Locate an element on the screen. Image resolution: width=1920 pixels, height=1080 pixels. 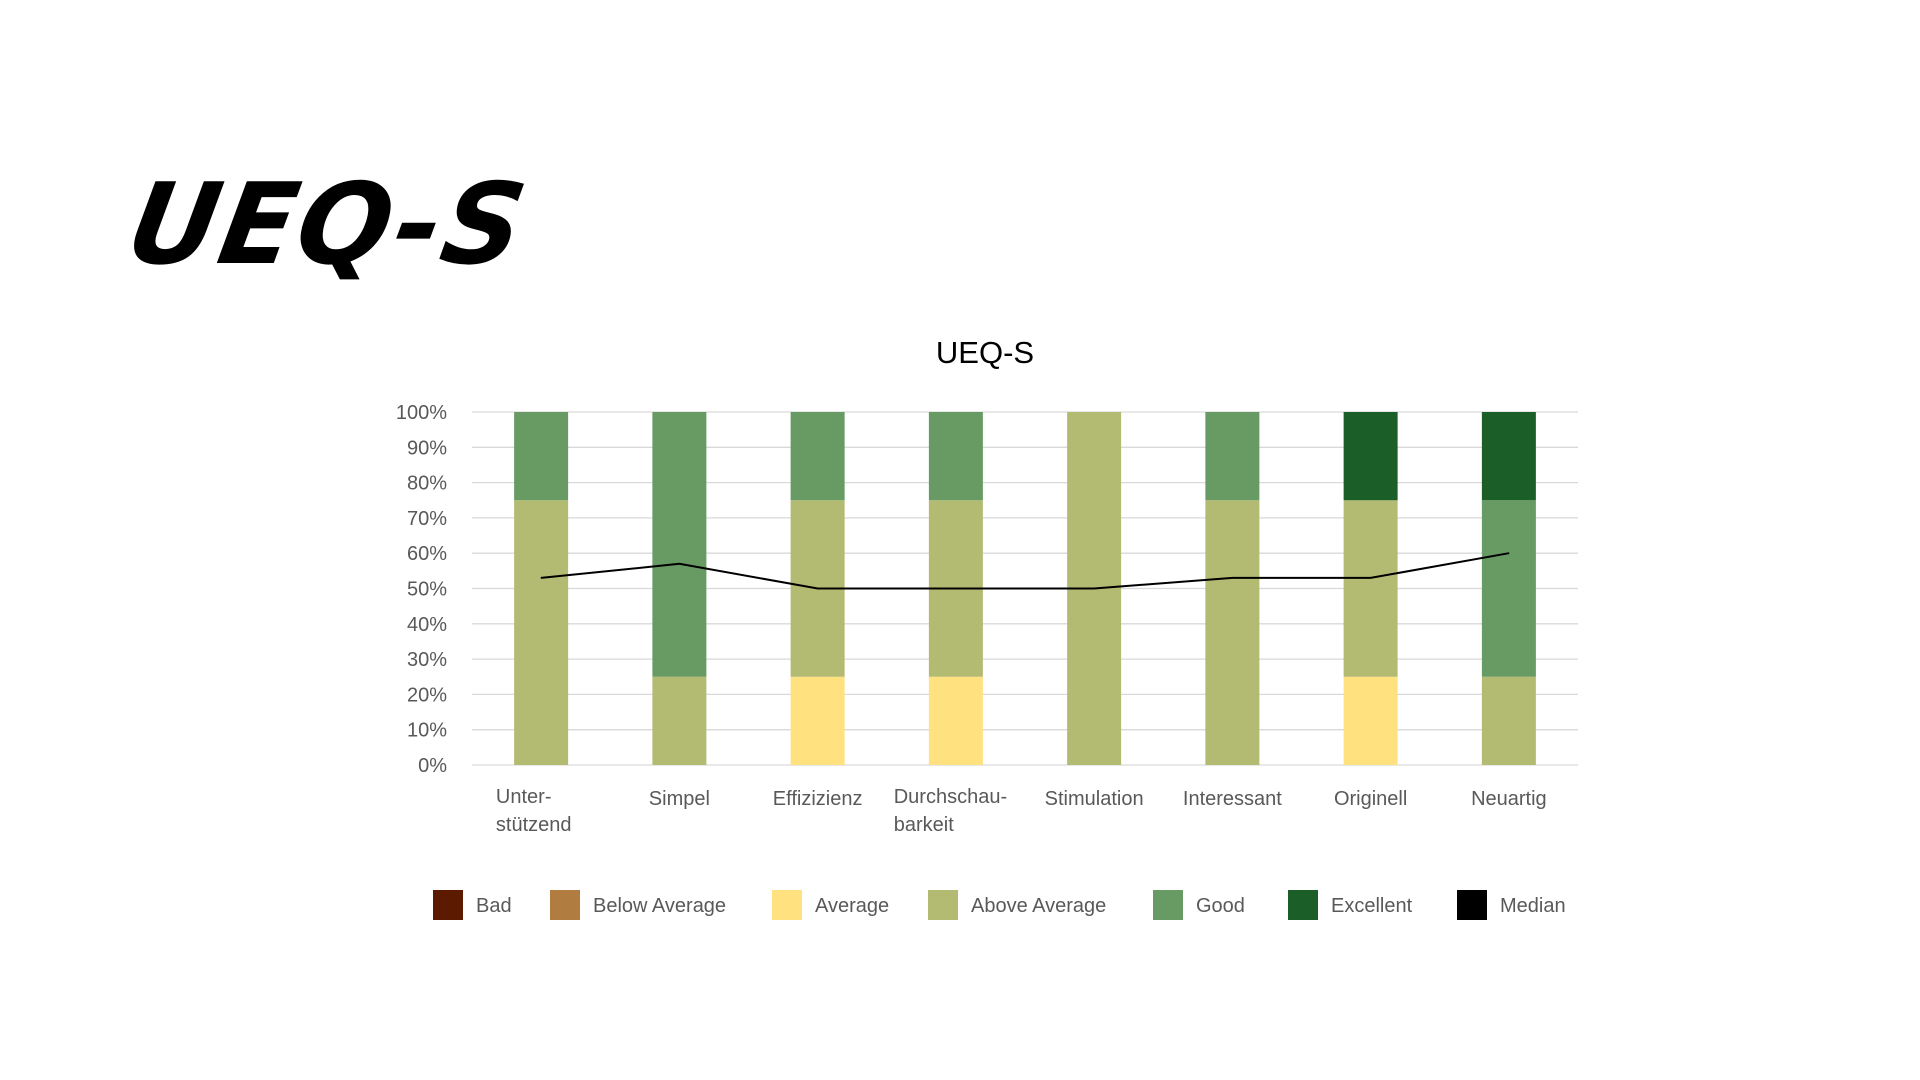
x-tick-label: Unter- is located at coordinates (524, 797).